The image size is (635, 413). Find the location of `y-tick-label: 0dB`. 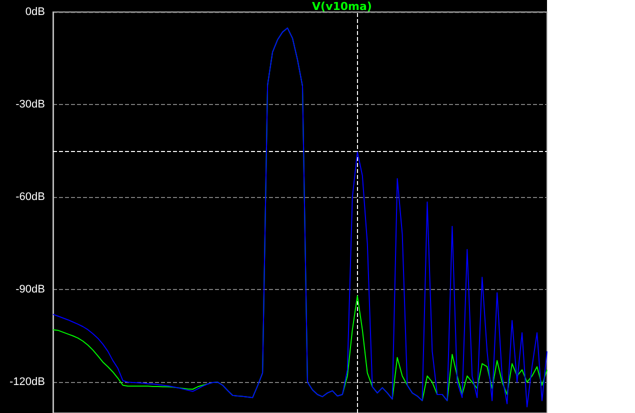

y-tick-label: 0dB is located at coordinates (35, 12).